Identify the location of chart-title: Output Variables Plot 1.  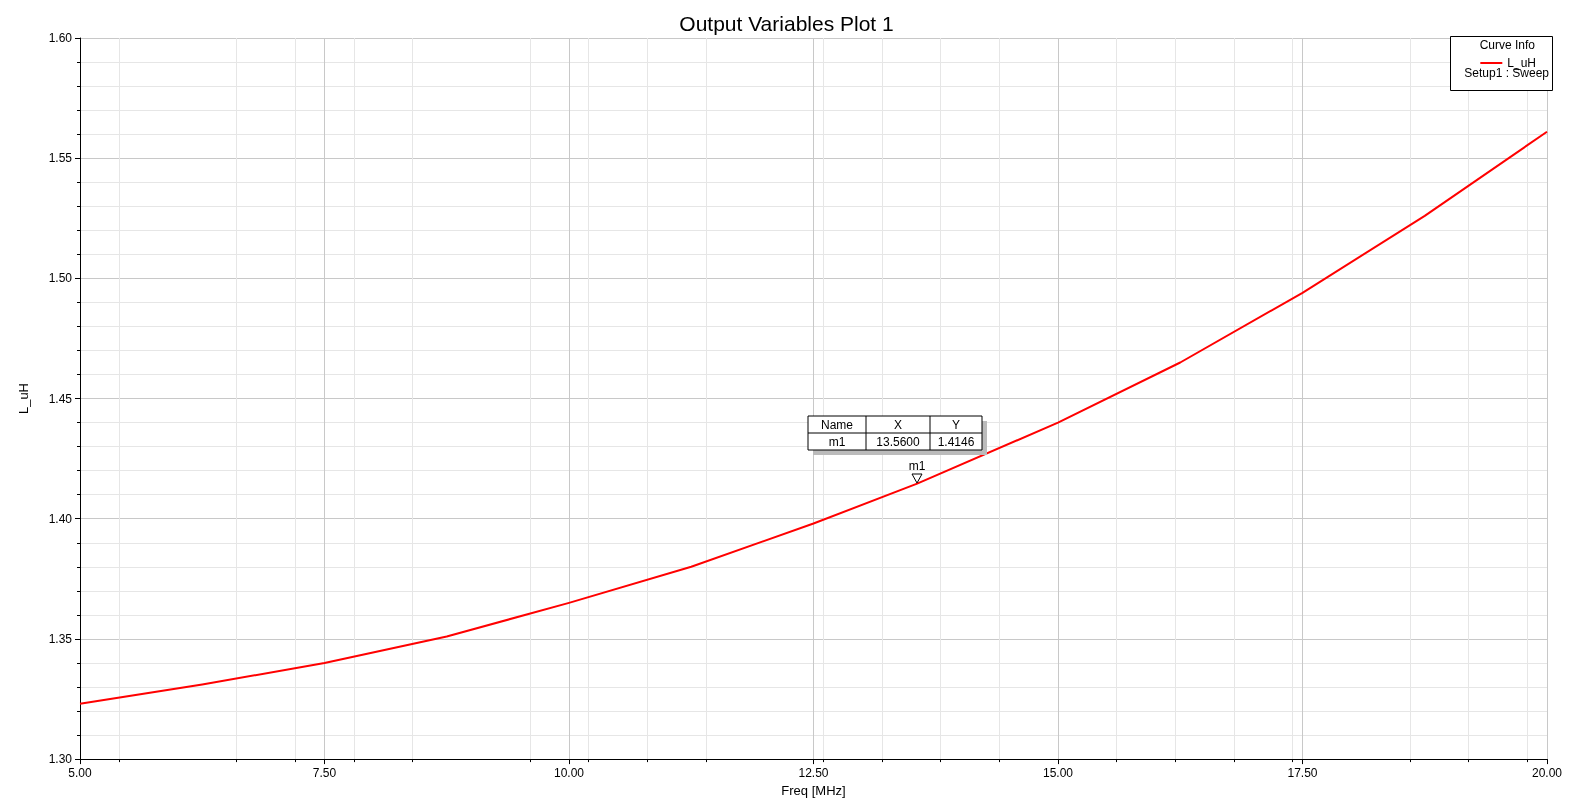
(786, 23).